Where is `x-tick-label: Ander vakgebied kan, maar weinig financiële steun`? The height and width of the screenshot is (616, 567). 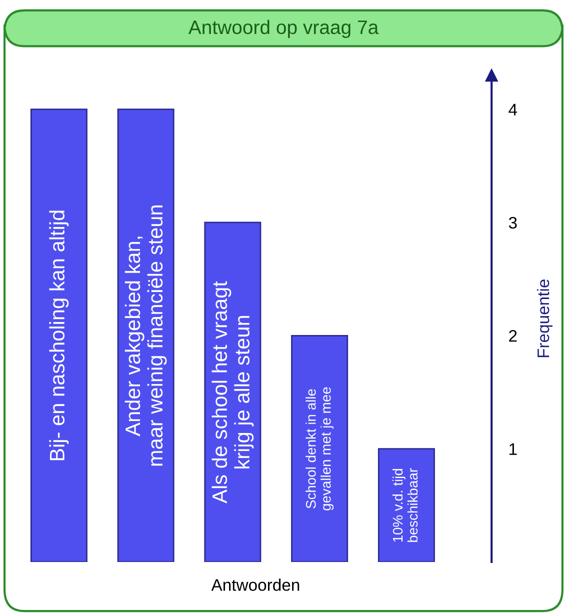 x-tick-label: Ander vakgebied kan, maar weinig financiële steun is located at coordinates (145, 336).